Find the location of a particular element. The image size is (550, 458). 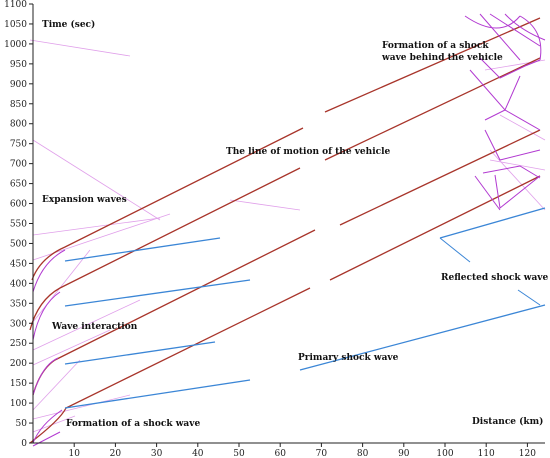

reflected-shock-leader is located at coordinates (455, 250).